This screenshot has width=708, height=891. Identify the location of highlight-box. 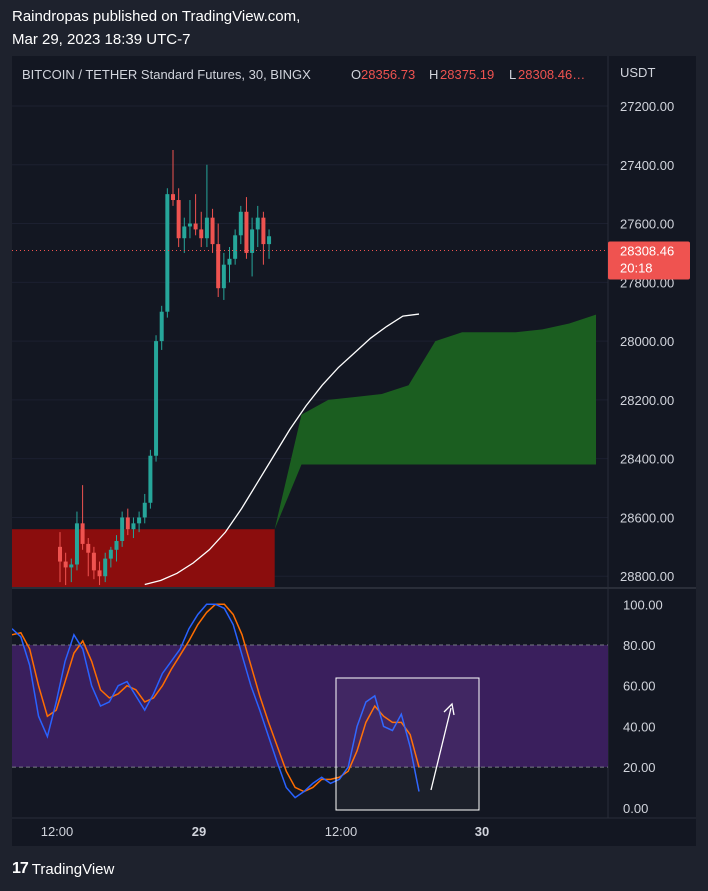
(407, 744).